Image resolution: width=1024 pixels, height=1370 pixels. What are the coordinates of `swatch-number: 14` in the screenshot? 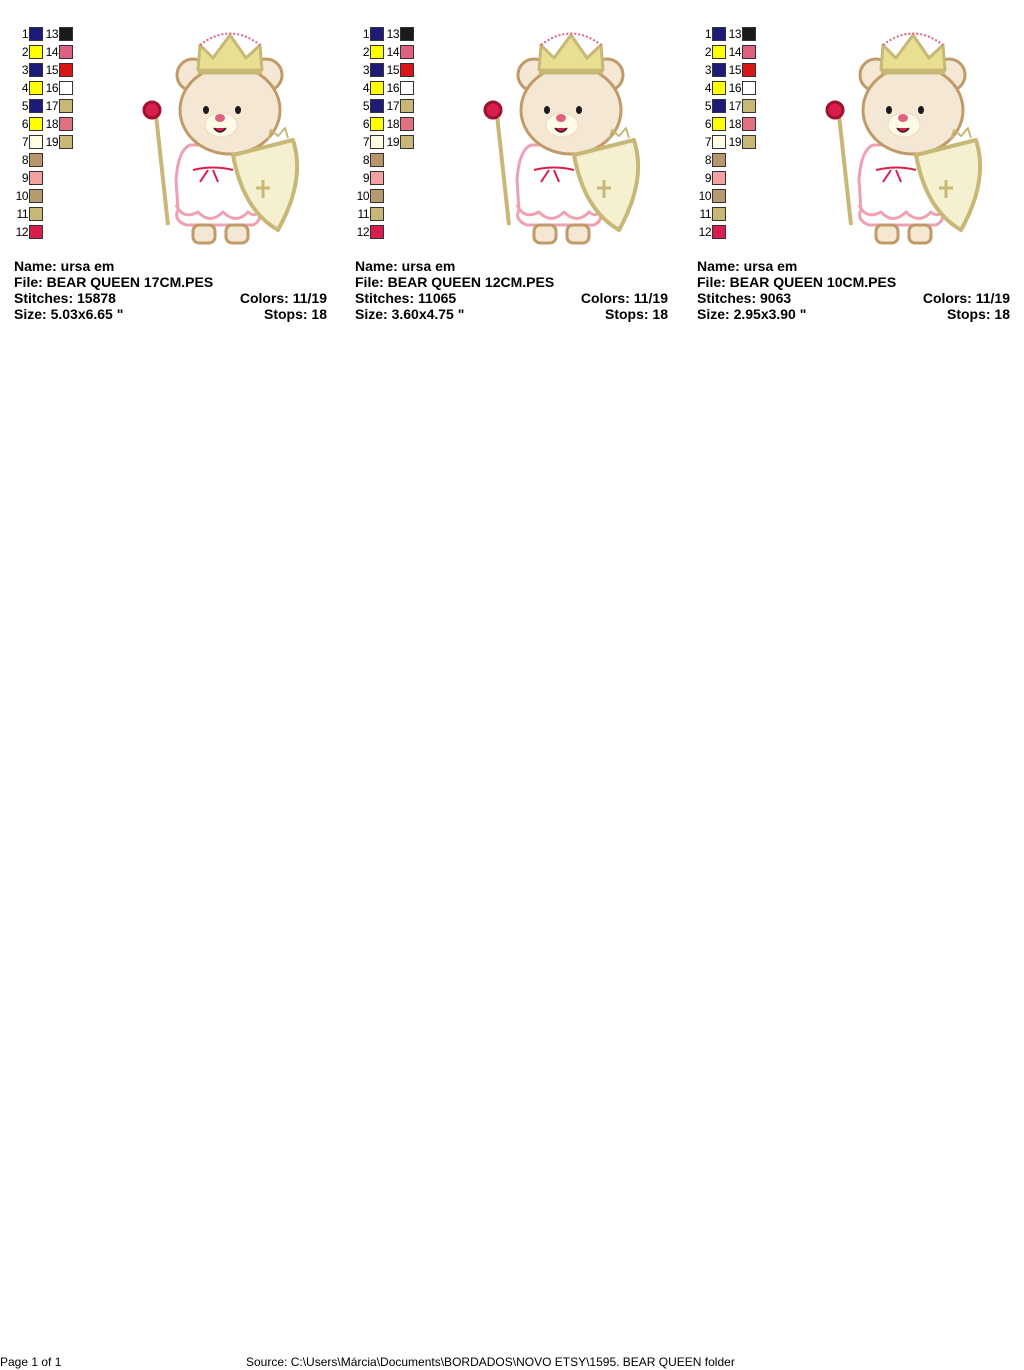 It's located at (52, 52).